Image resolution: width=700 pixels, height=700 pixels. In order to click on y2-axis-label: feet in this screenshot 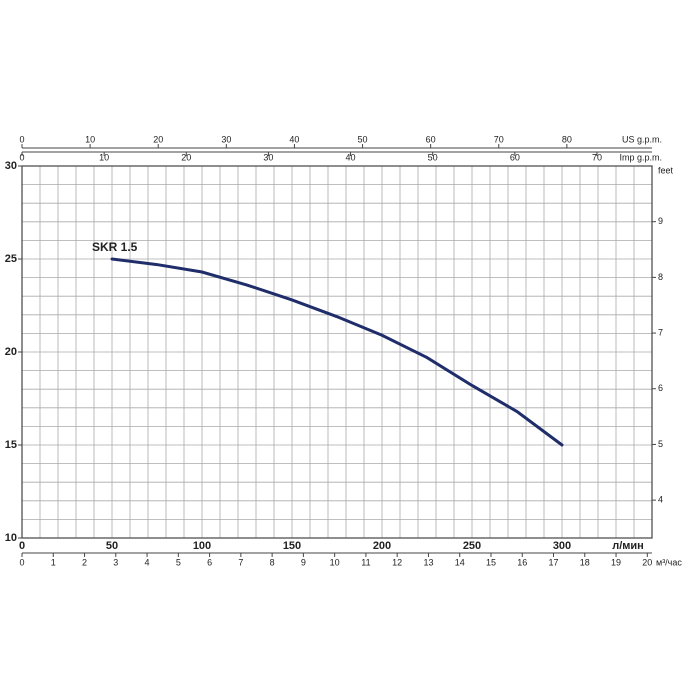, I will do `click(666, 170)`.